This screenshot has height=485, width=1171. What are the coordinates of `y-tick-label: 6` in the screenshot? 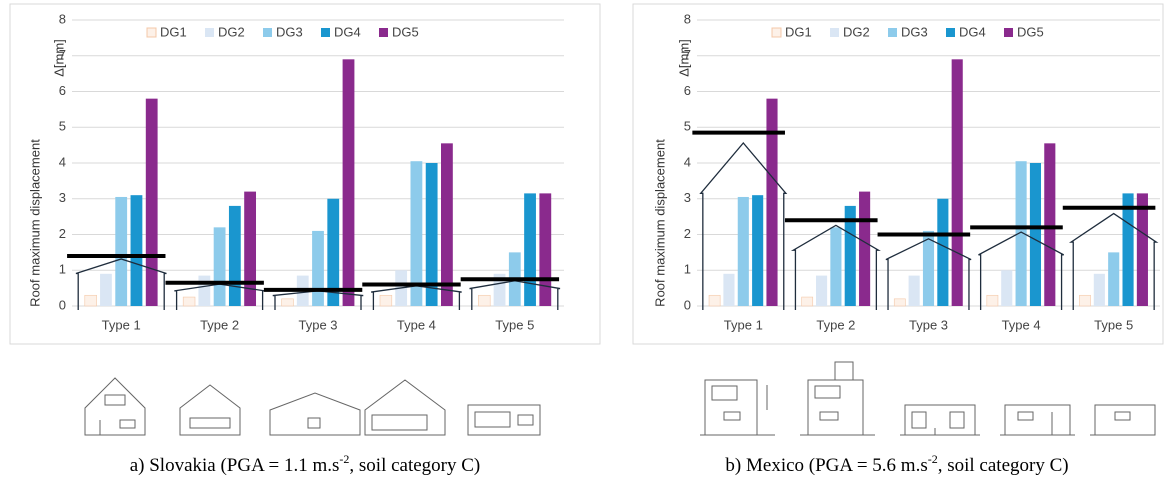 It's located at (687, 90).